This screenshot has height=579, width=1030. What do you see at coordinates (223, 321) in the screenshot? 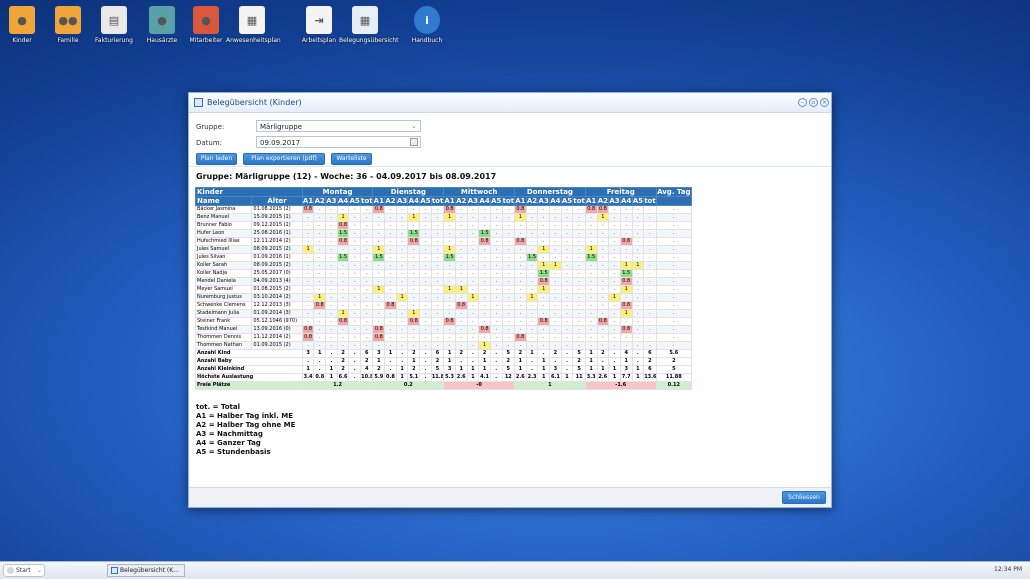
I see `child-name: Steiner Frank` at bounding box center [223, 321].